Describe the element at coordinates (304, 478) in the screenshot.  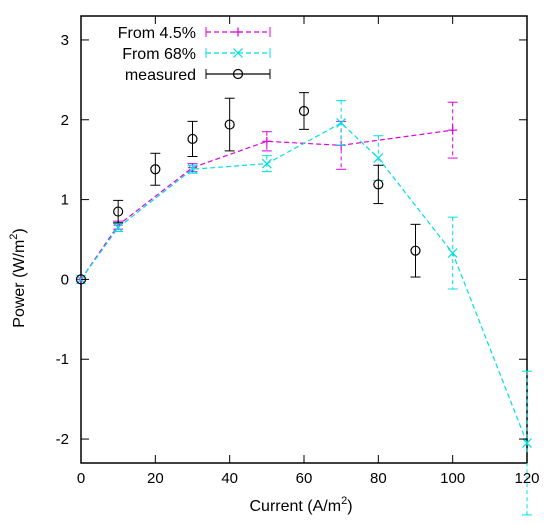
I see `x-tick-label: 60` at that location.